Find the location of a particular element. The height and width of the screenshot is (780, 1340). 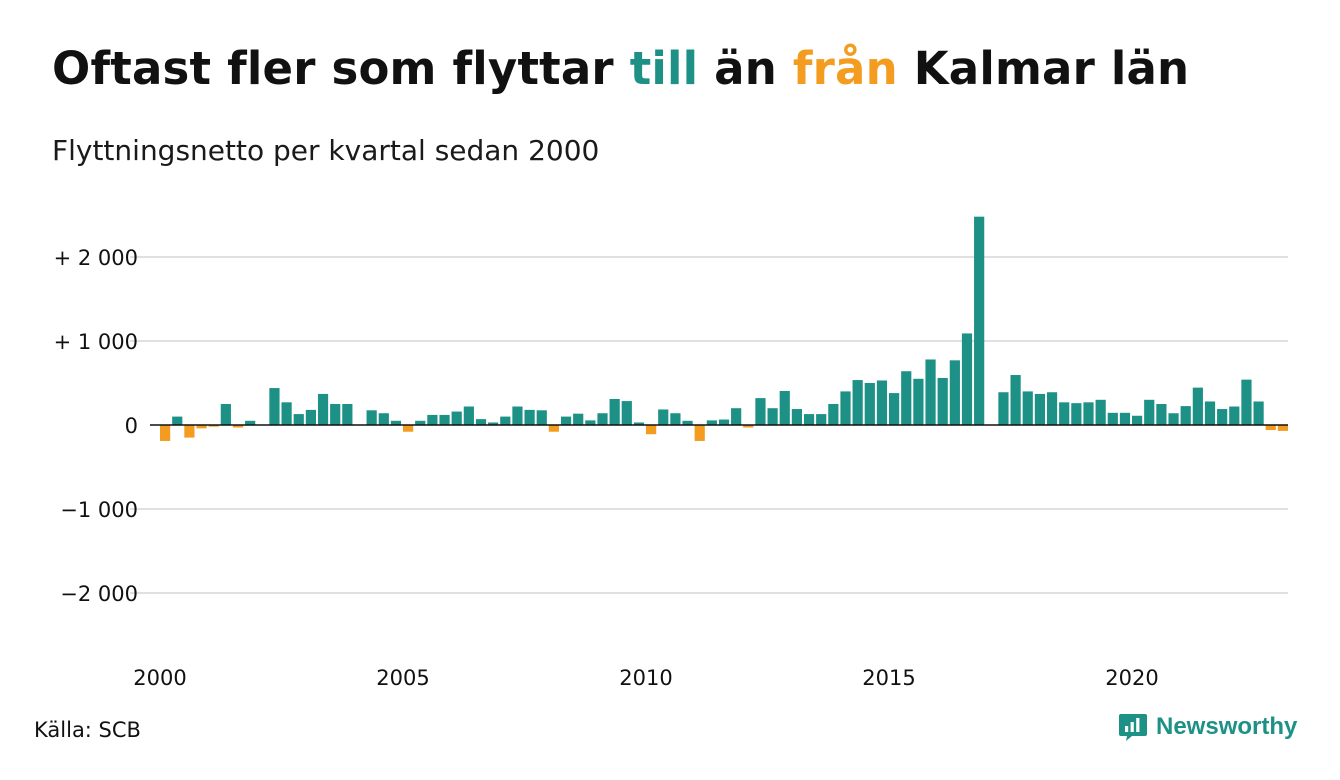

chart-subtitle: Flyttningsnetto per kvartal sedan 2000 is located at coordinates (326, 150).